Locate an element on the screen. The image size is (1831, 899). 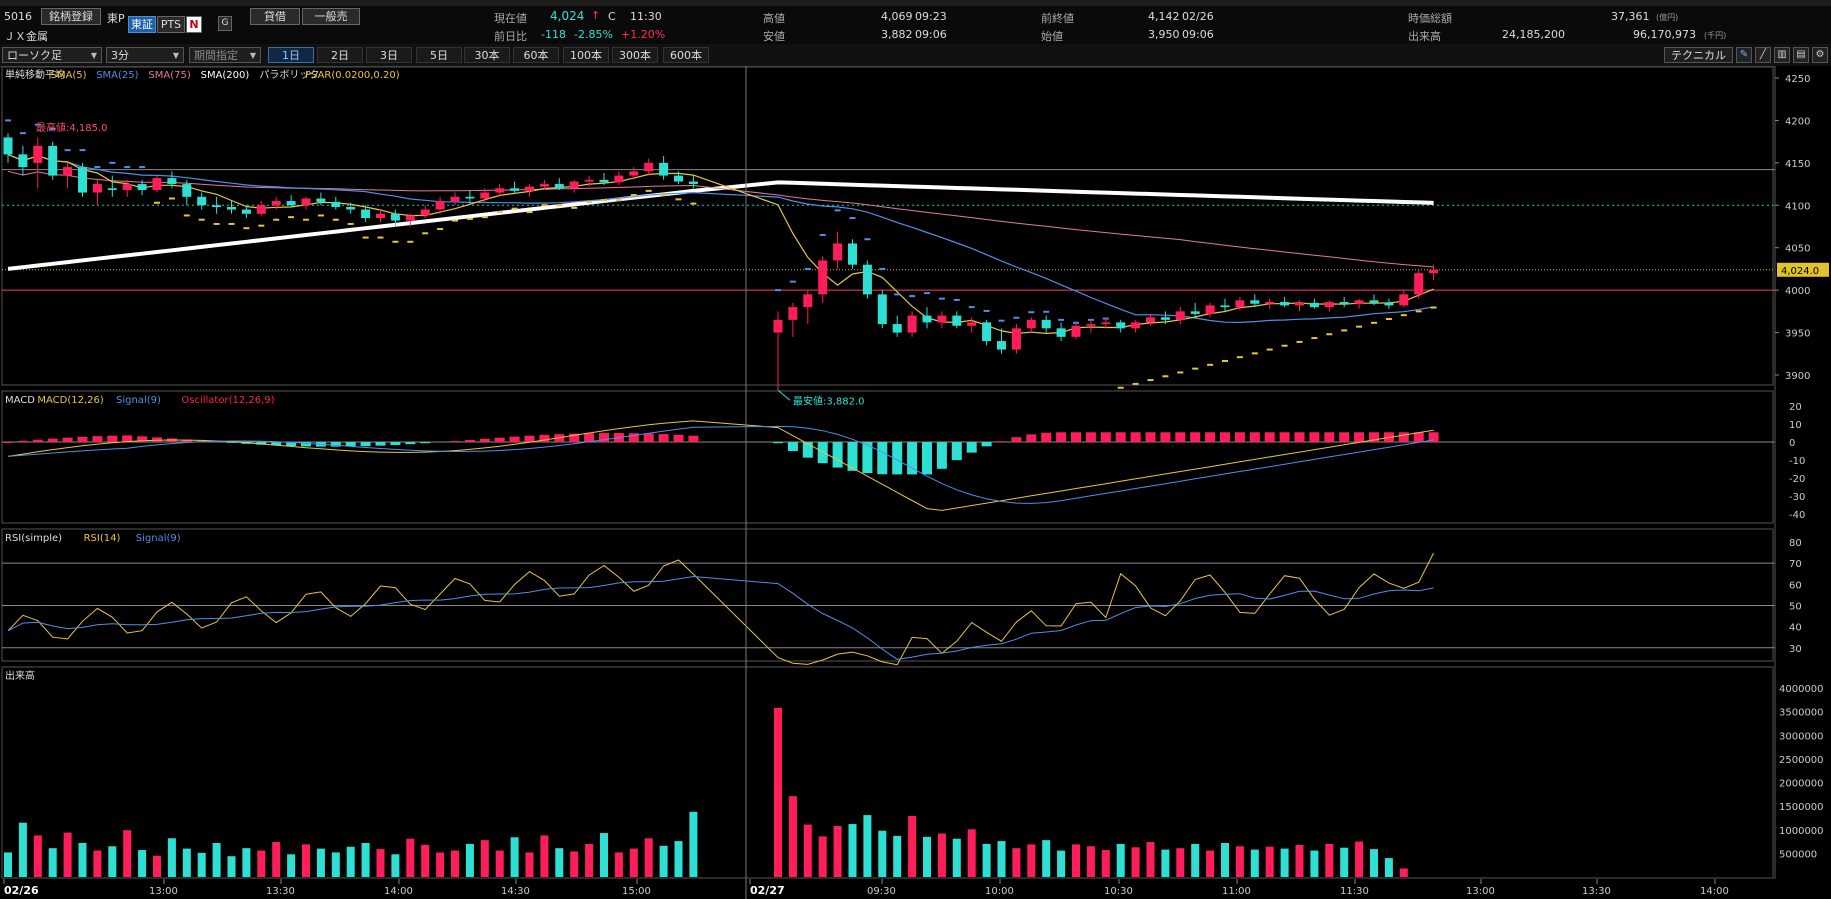
macd-tick-label: 0 is located at coordinates (1792, 443).